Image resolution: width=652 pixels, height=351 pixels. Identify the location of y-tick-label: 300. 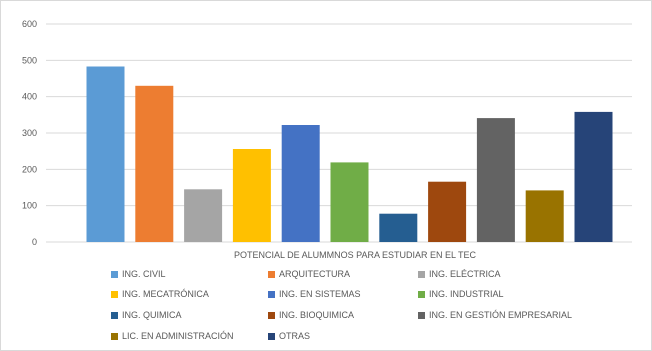
(29, 133).